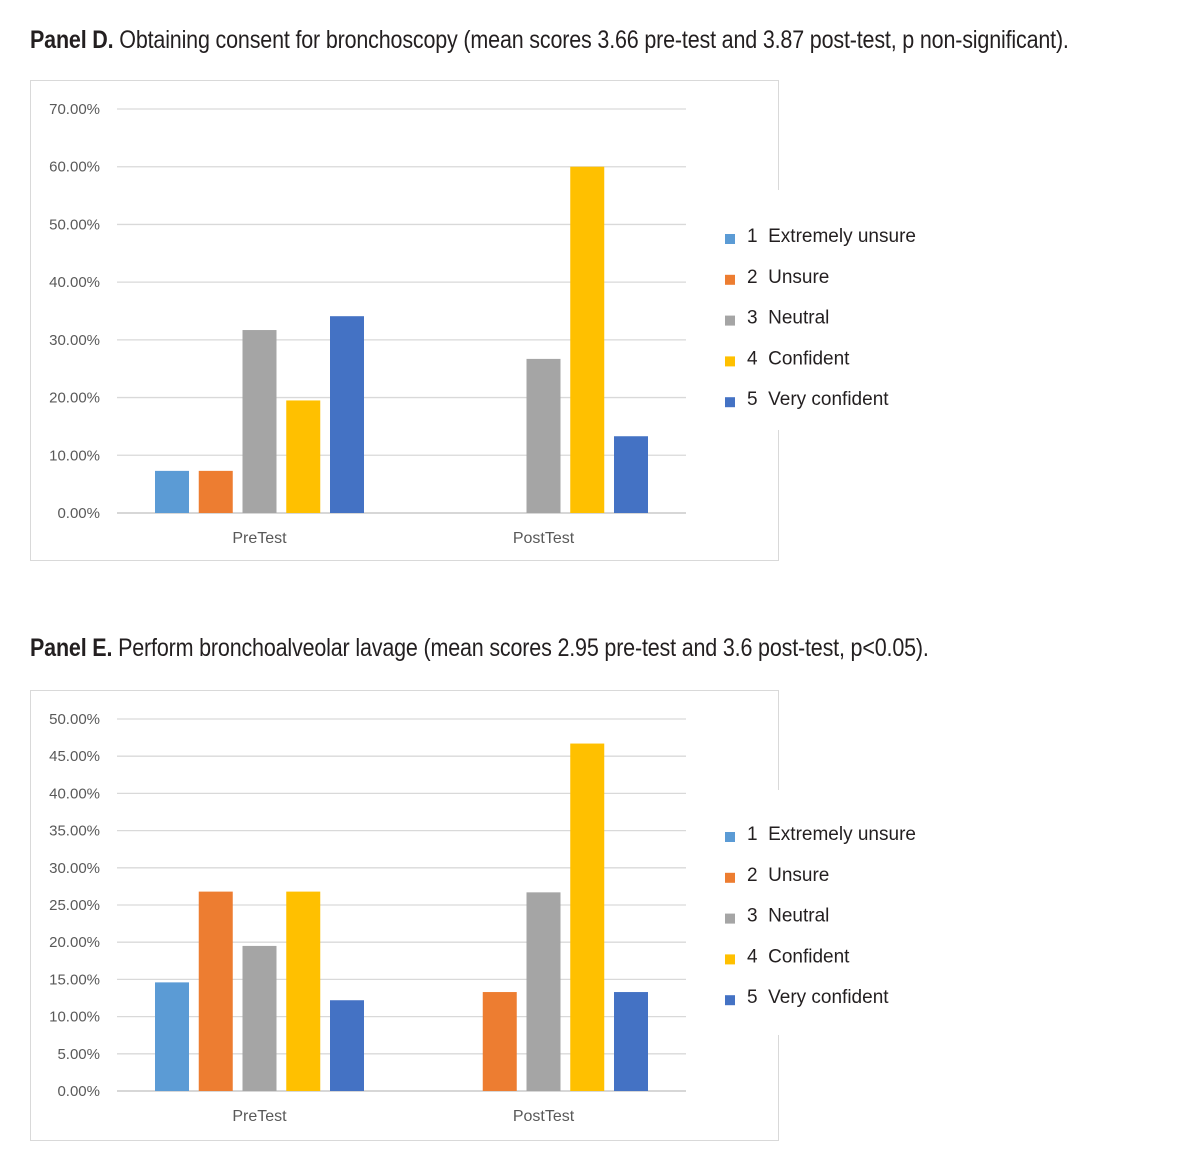 Image resolution: width=1177 pixels, height=1172 pixels. What do you see at coordinates (74, 979) in the screenshot?
I see `y-tick-label: 15.00%` at bounding box center [74, 979].